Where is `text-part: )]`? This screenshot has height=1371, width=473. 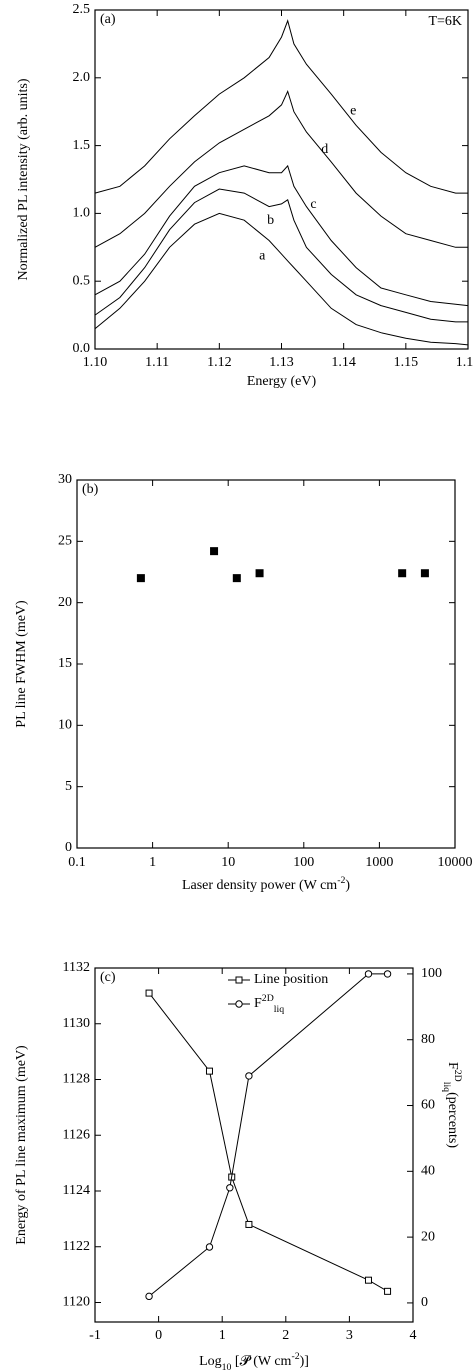
text-part: )] is located at coordinates (304, 1361).